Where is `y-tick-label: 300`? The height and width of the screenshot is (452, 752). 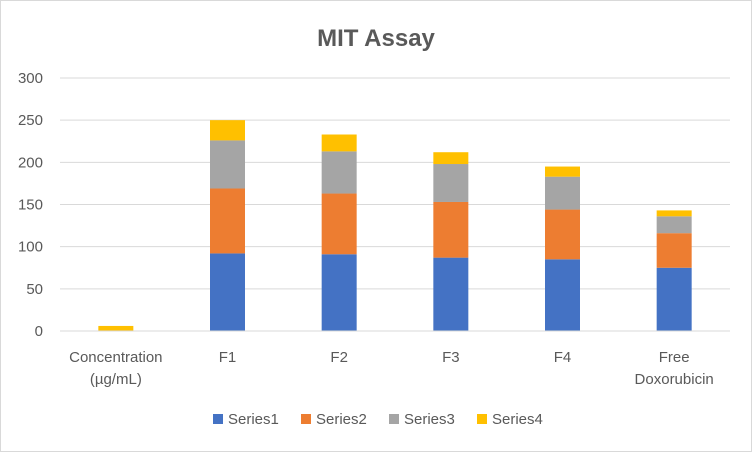 y-tick-label: 300 is located at coordinates (30, 78).